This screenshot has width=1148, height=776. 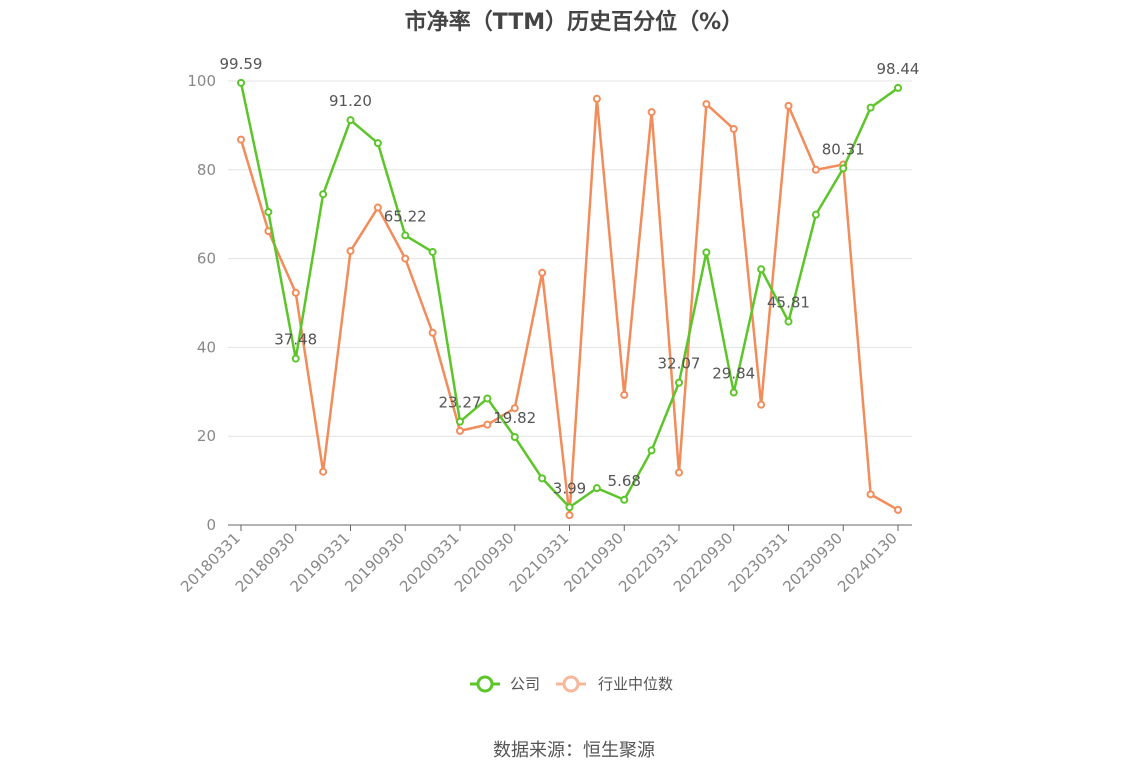 What do you see at coordinates (206, 347) in the screenshot?
I see `y-tick-label: 40` at bounding box center [206, 347].